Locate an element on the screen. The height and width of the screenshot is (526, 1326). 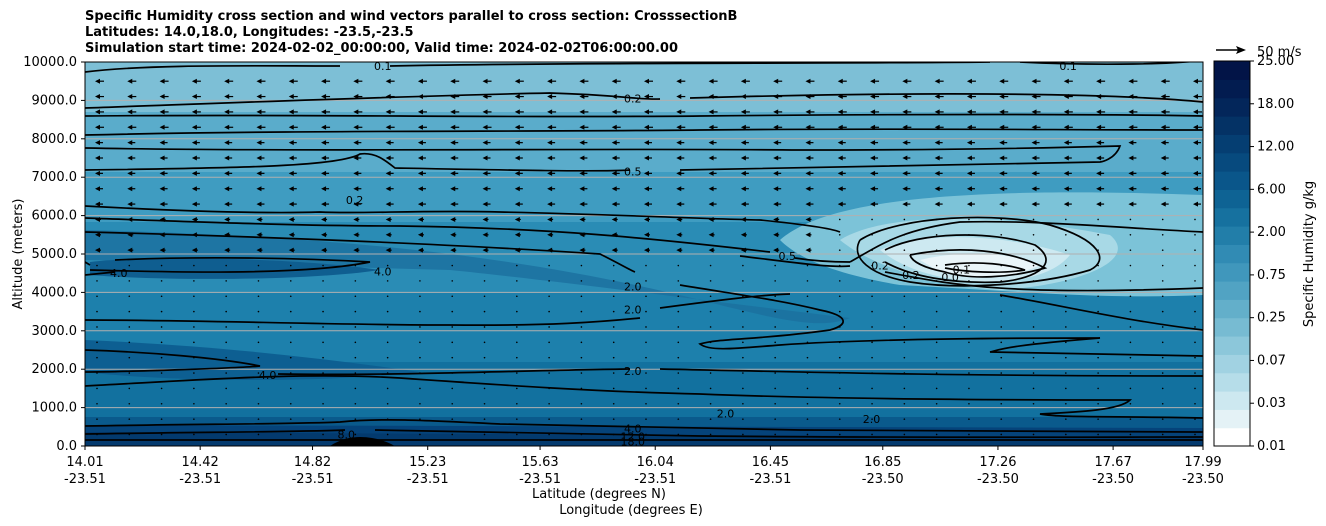
quiver-key-label: 50 m/s is located at coordinates (1279, 52).